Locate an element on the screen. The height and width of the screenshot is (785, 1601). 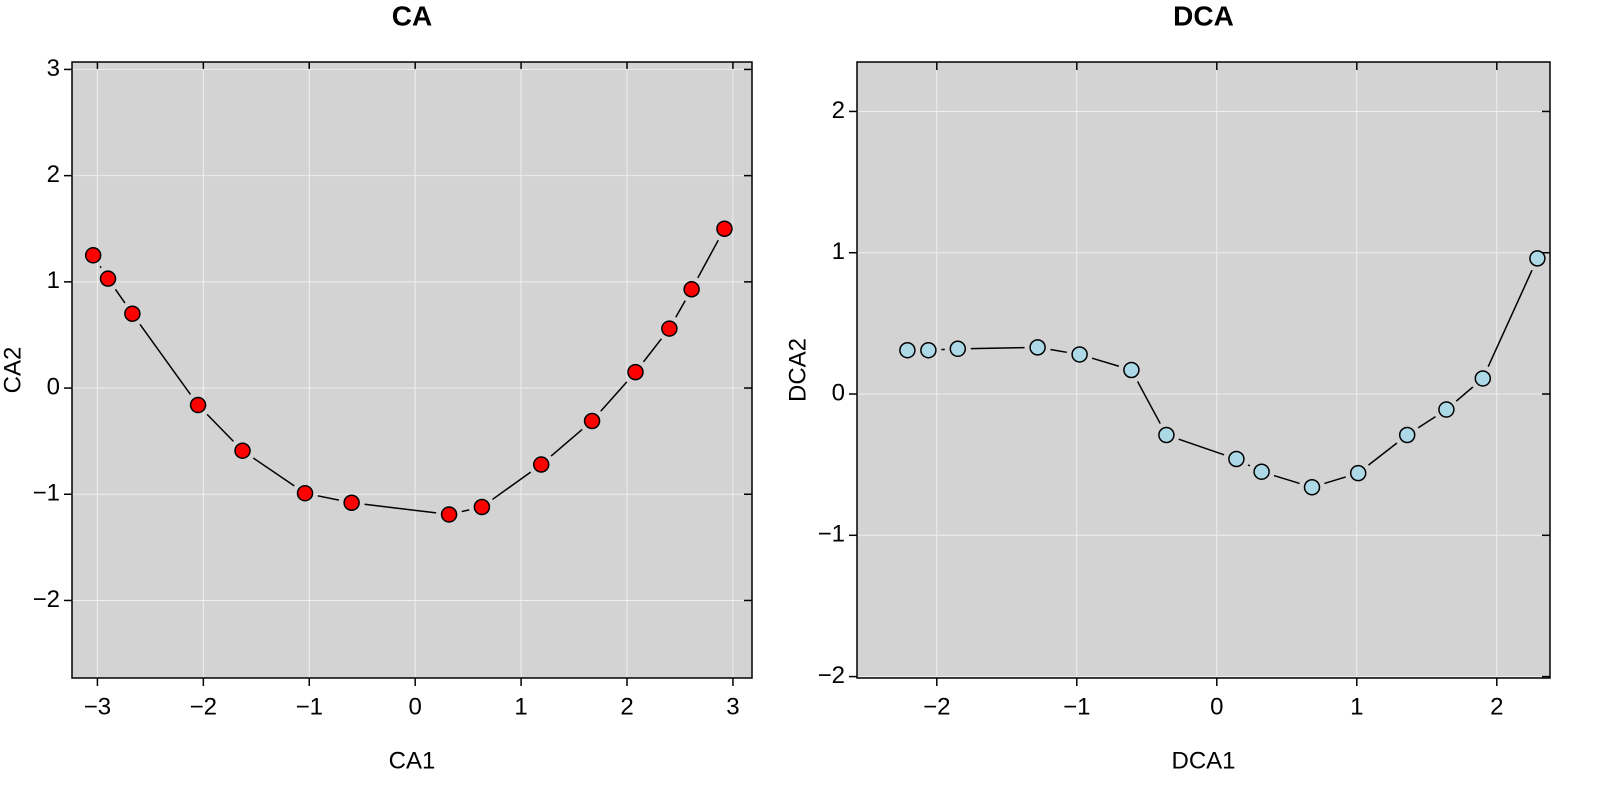
y-axis-label: DCA2 is located at coordinates (797, 370).